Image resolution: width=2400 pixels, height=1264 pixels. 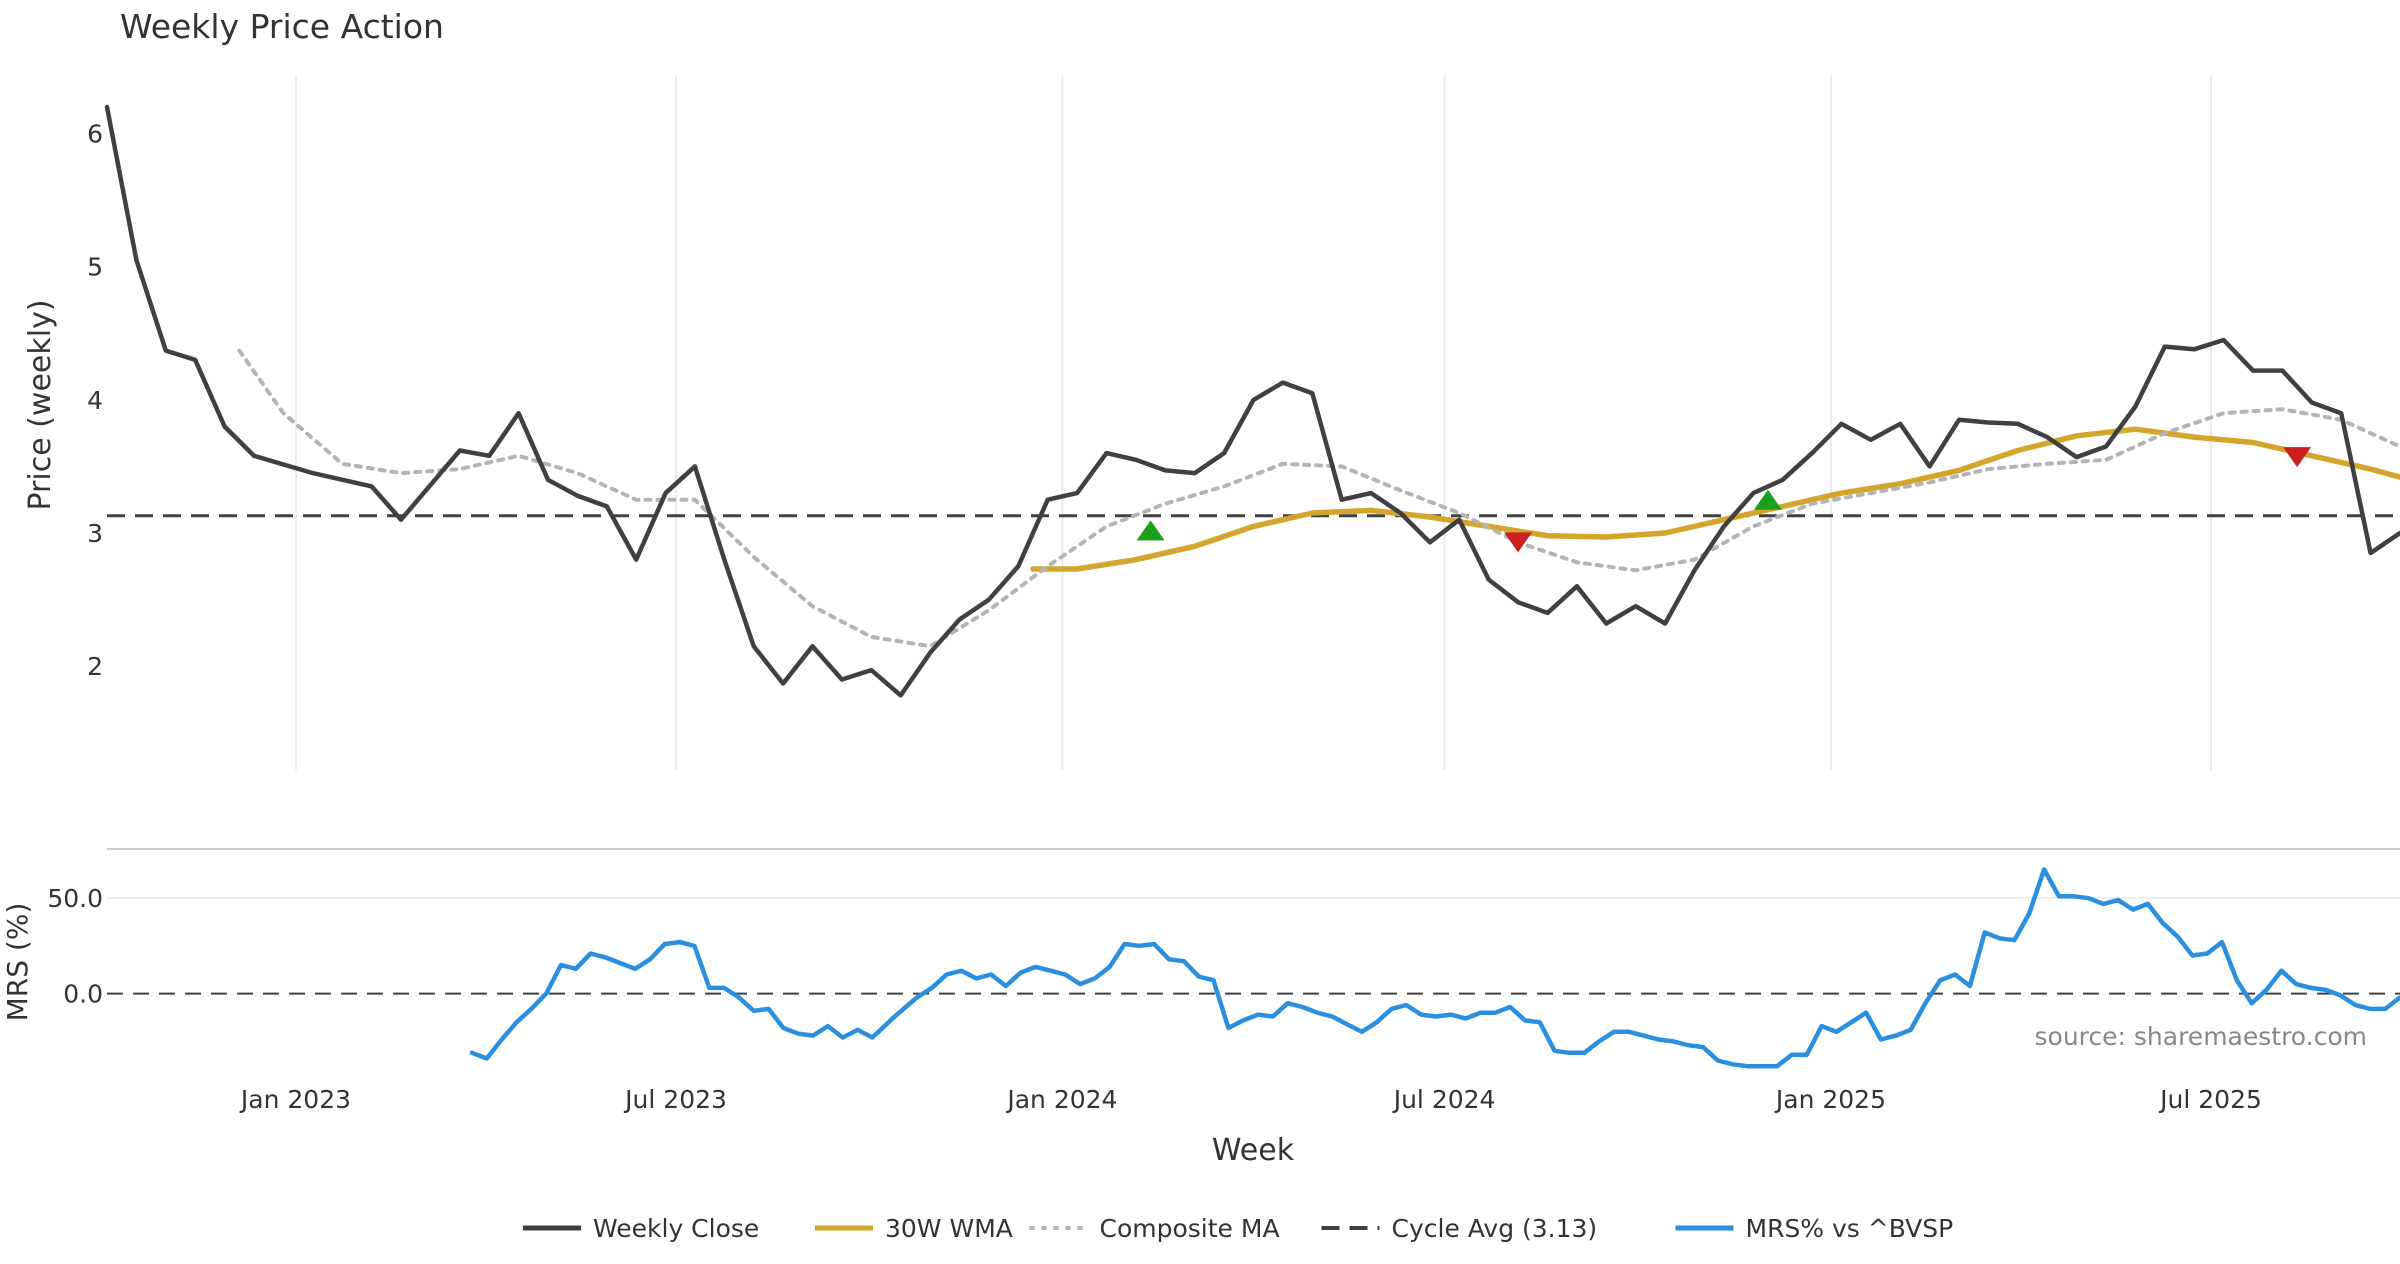 I want to click on x-axis-label: Week, so click(x=1253, y=1150).